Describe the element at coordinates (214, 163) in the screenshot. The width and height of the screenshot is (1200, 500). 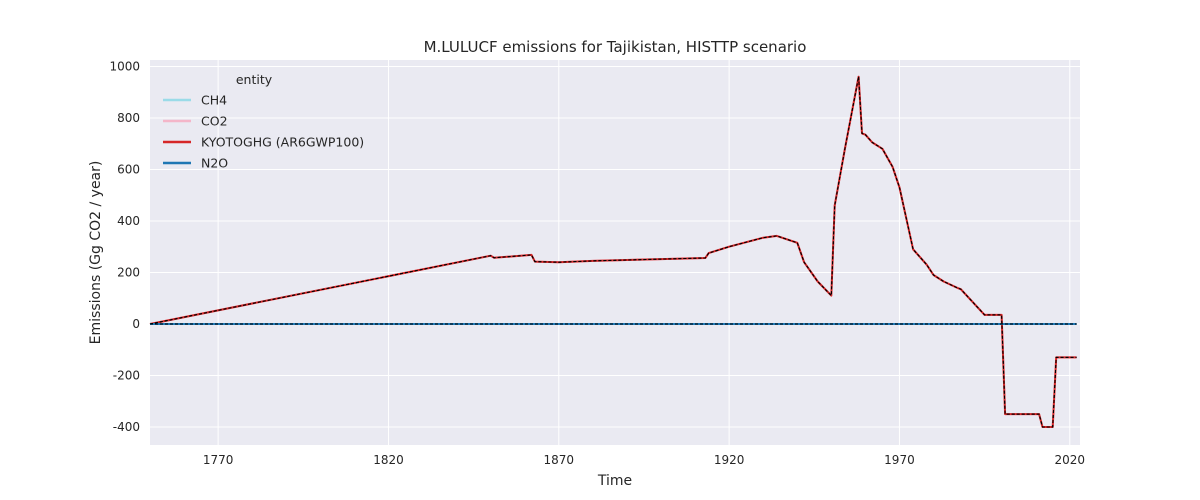
I see `legend-entry: N2O` at that location.